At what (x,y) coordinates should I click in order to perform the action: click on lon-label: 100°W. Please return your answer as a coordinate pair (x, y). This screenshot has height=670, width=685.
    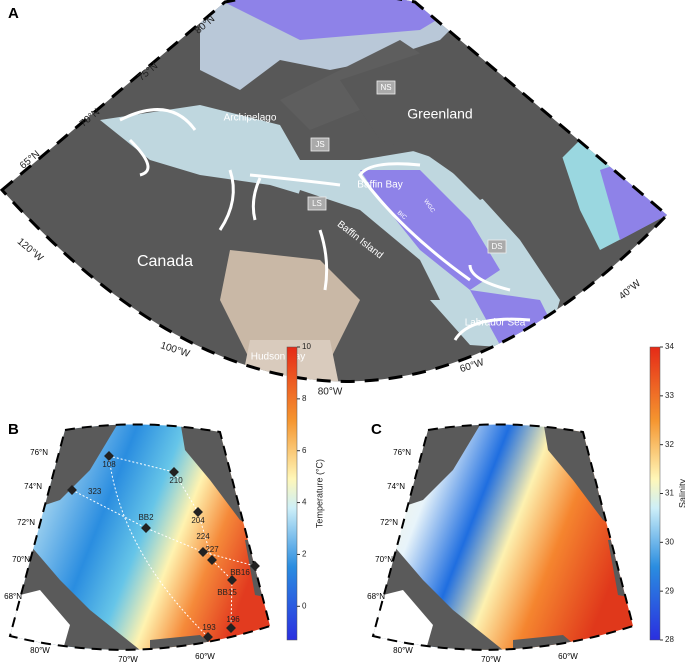
    Looking at the image, I should click on (175, 350).